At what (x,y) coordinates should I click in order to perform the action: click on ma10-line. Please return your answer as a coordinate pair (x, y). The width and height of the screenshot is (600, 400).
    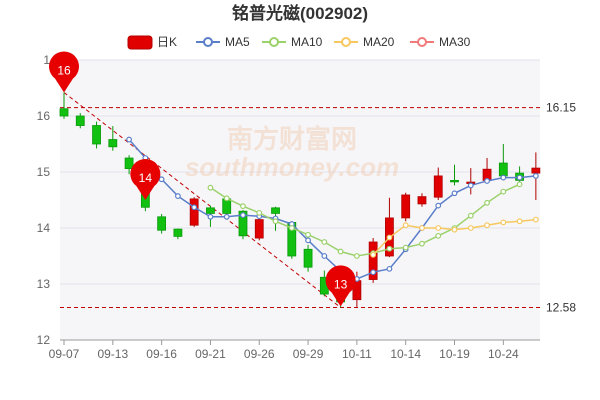
    Looking at the image, I should click on (365, 220).